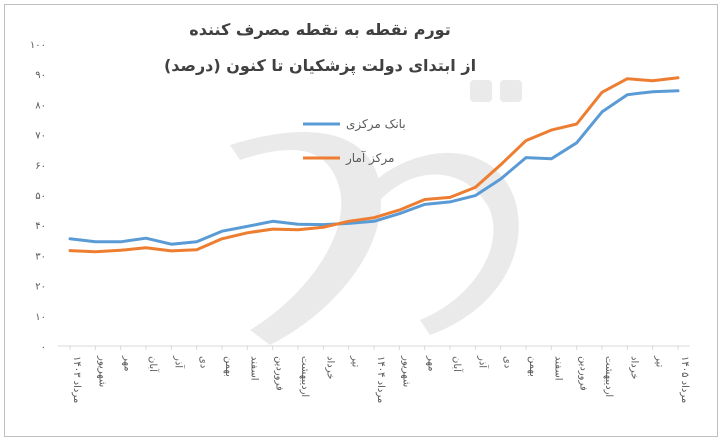 This screenshot has width=724, height=443. I want to click on x-tick-label: مرداد ۱۴۰۴, so click(380, 379).